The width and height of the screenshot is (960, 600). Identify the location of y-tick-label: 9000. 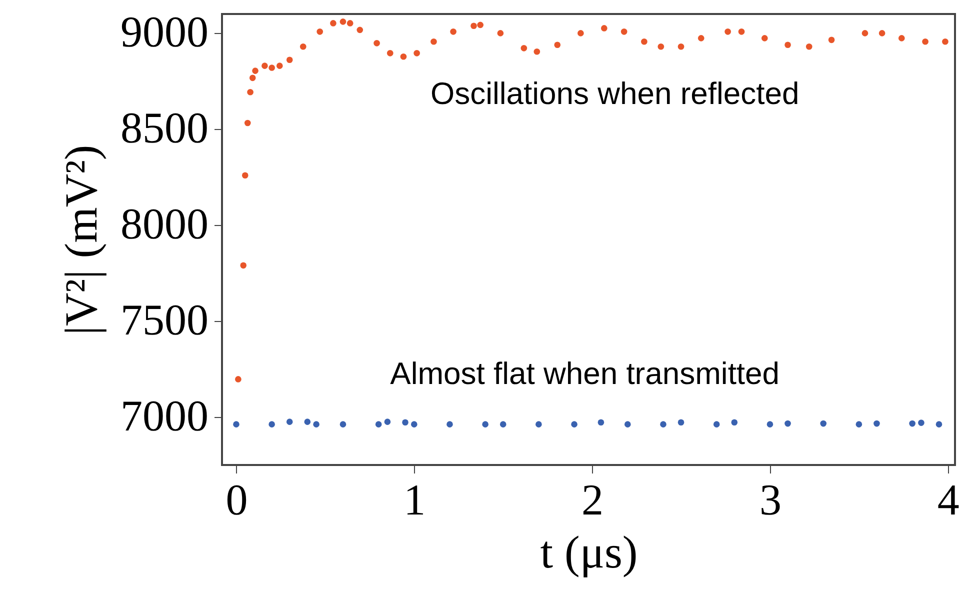
(164, 32).